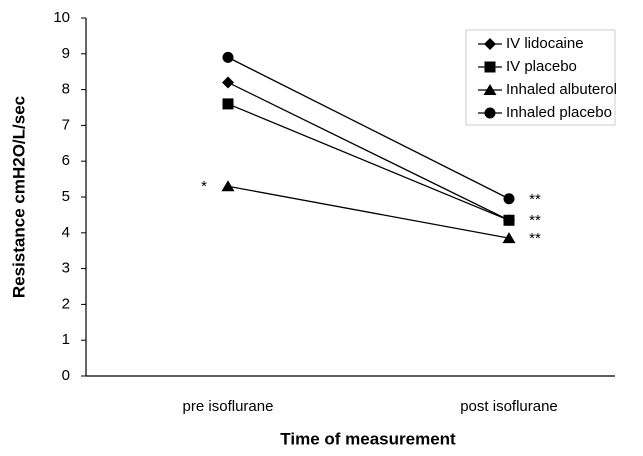 The width and height of the screenshot is (643, 456). I want to click on y-tick-label: 4, so click(66, 232).